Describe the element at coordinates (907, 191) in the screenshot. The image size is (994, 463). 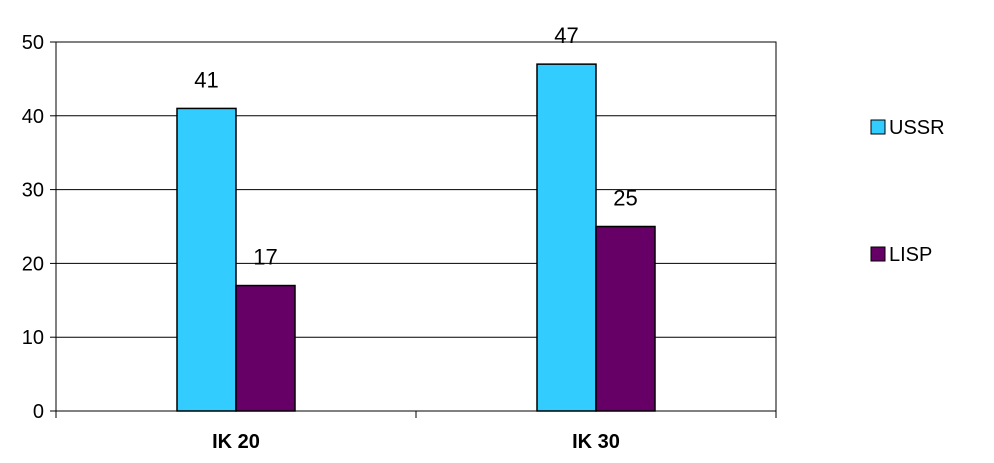
I see `legend: USSR LISP` at that location.